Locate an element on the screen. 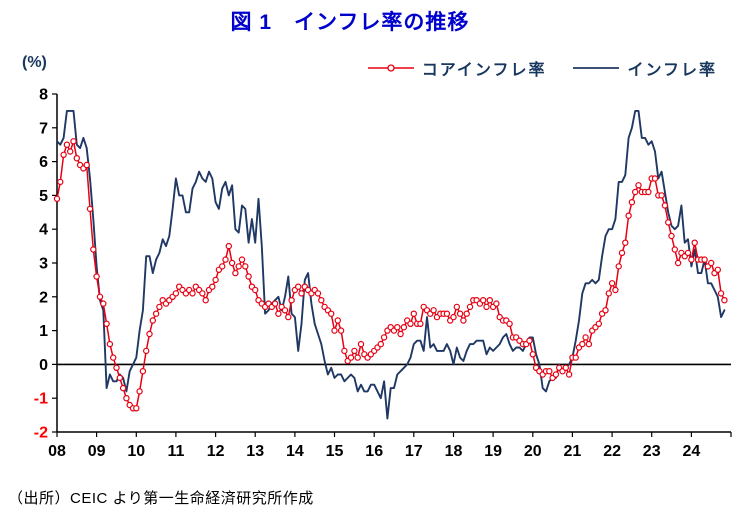  y-axis-unit-label: (%) is located at coordinates (34, 62).